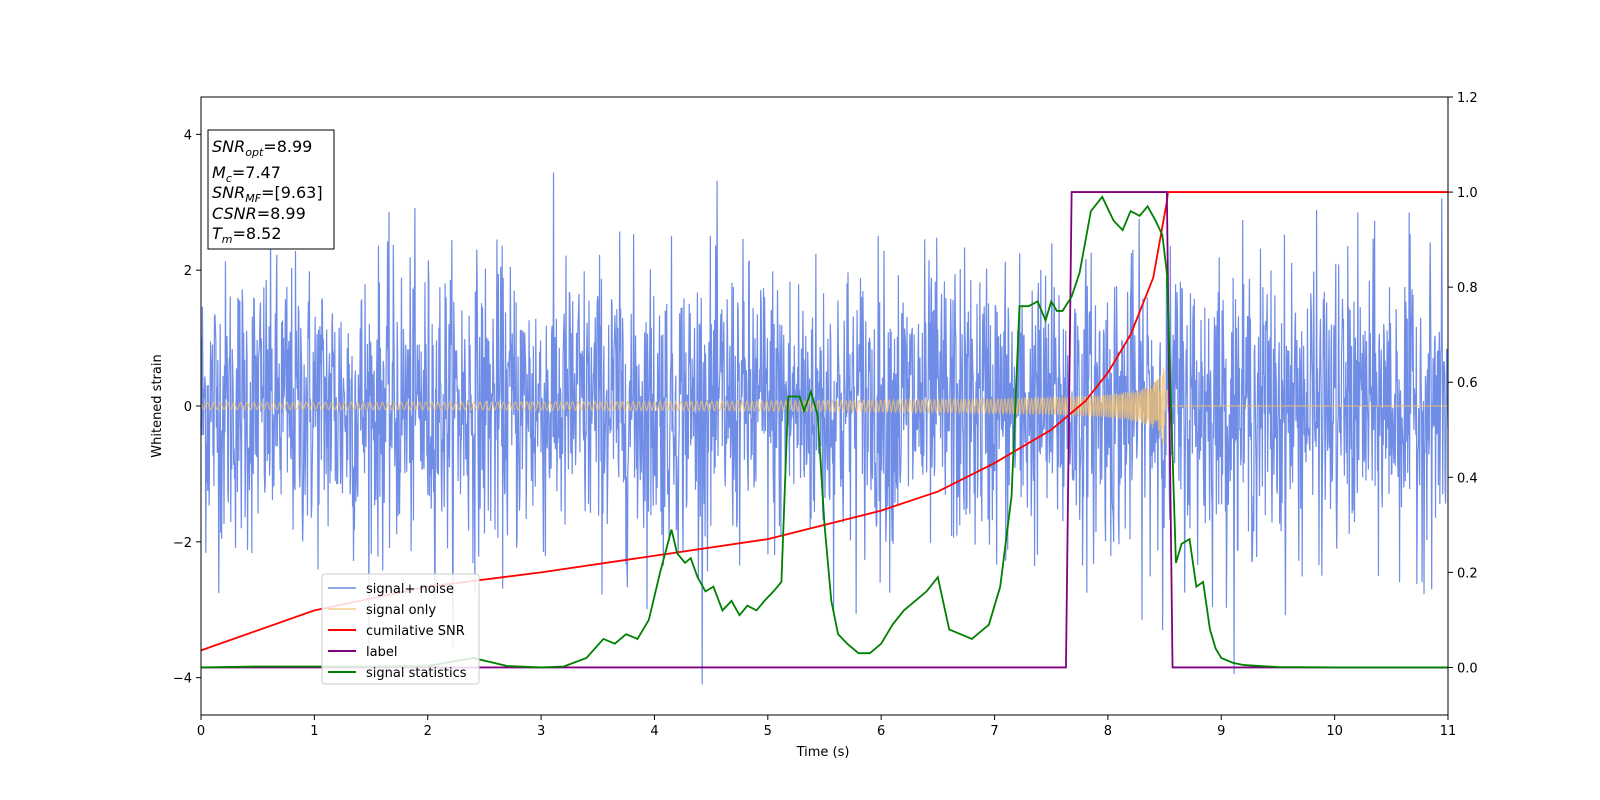  What do you see at coordinates (1467, 668) in the screenshot?
I see `y2-tick-label: 0.0` at bounding box center [1467, 668].